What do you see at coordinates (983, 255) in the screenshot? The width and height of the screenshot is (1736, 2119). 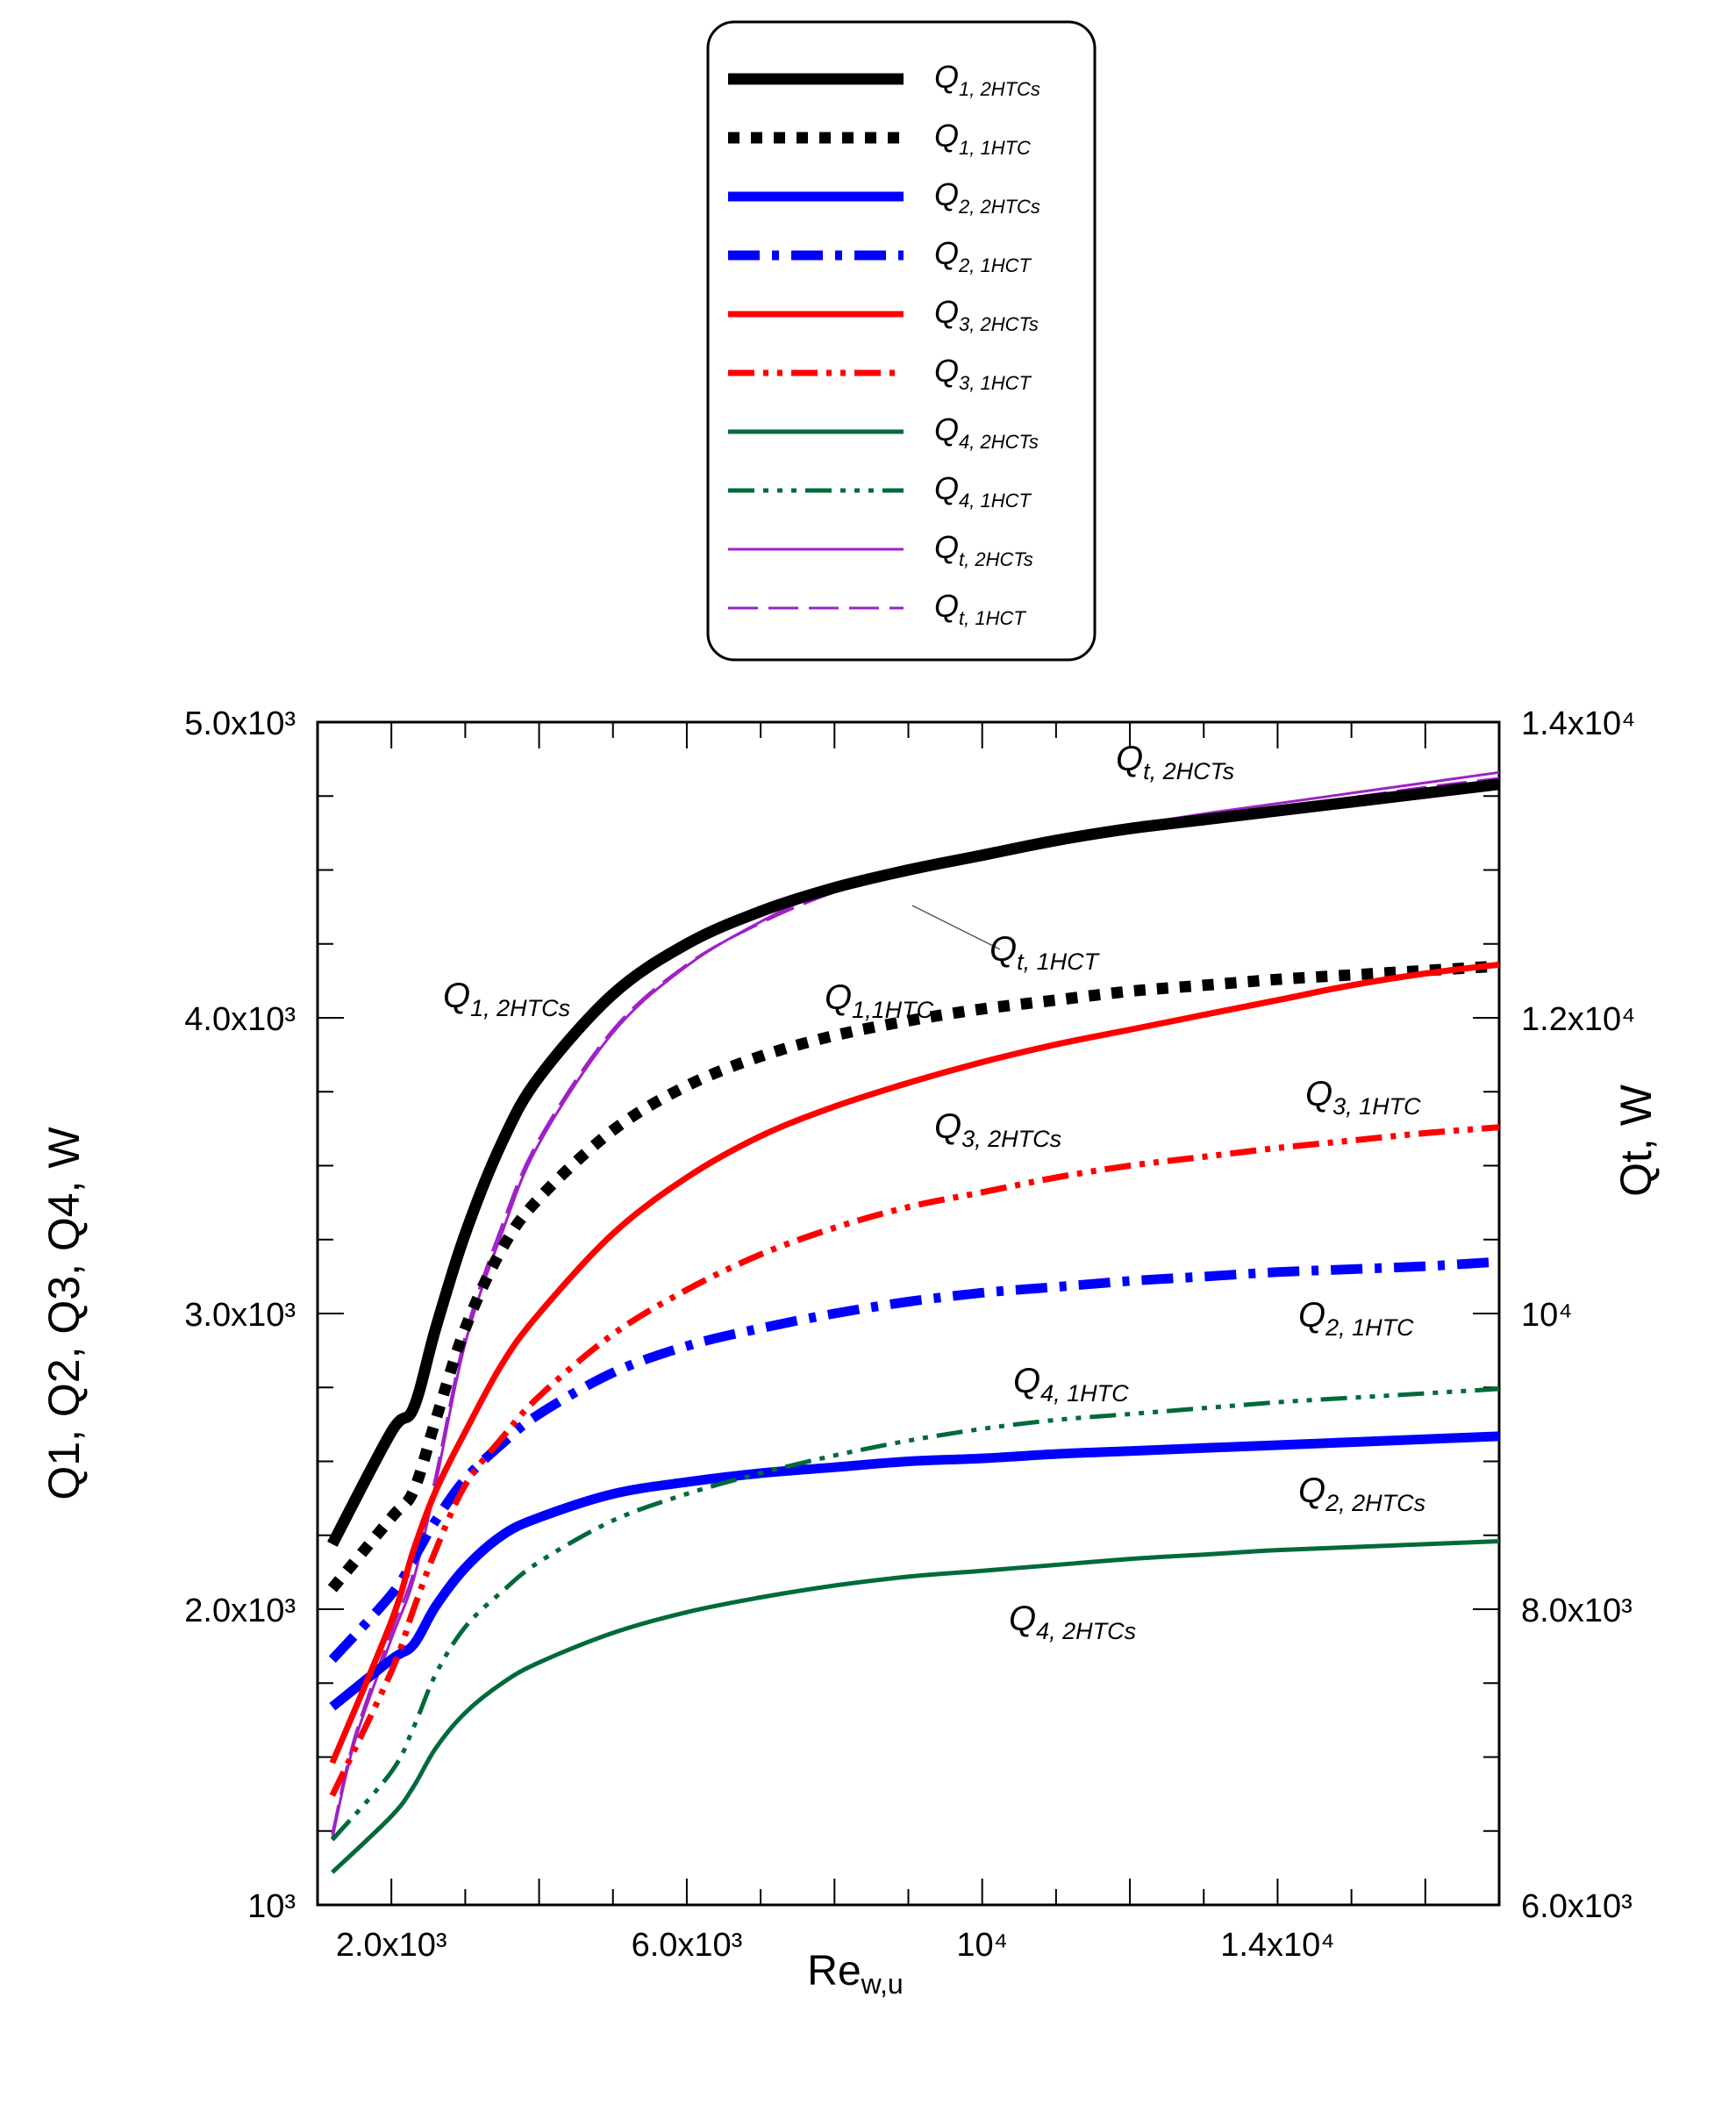 I see `legend-label-q2_1hct: Q2, 1HCT` at bounding box center [983, 255].